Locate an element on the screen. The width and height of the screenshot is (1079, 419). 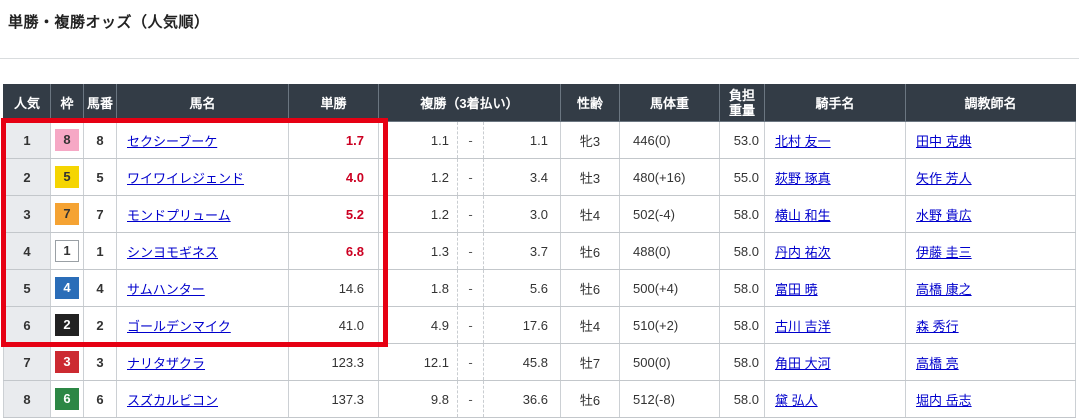
place-odds-cell: 1.3- 3.7 is located at coordinates (469, 251).